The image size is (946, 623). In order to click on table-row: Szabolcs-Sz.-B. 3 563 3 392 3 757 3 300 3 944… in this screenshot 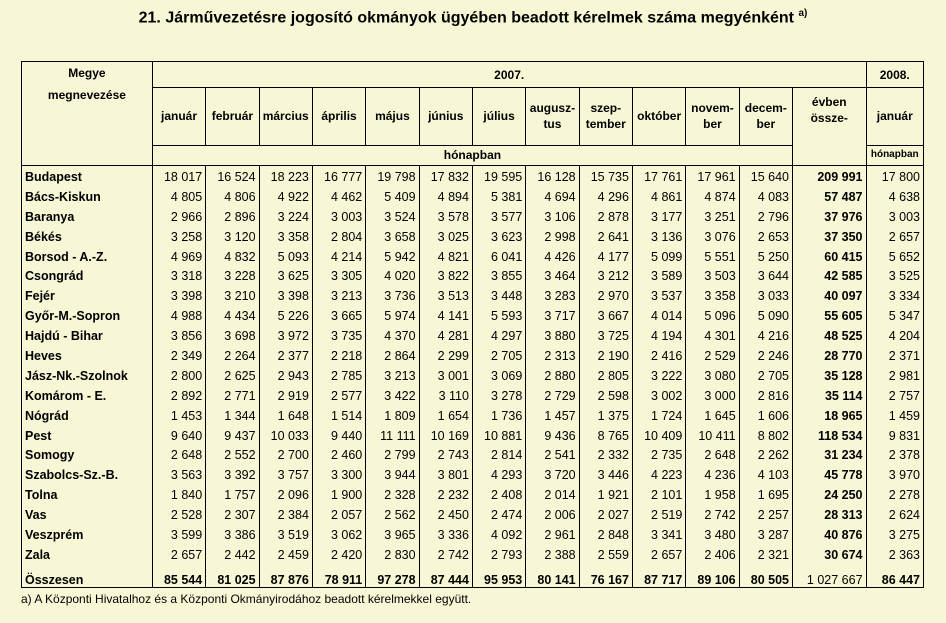, I will do `click(473, 475)`.